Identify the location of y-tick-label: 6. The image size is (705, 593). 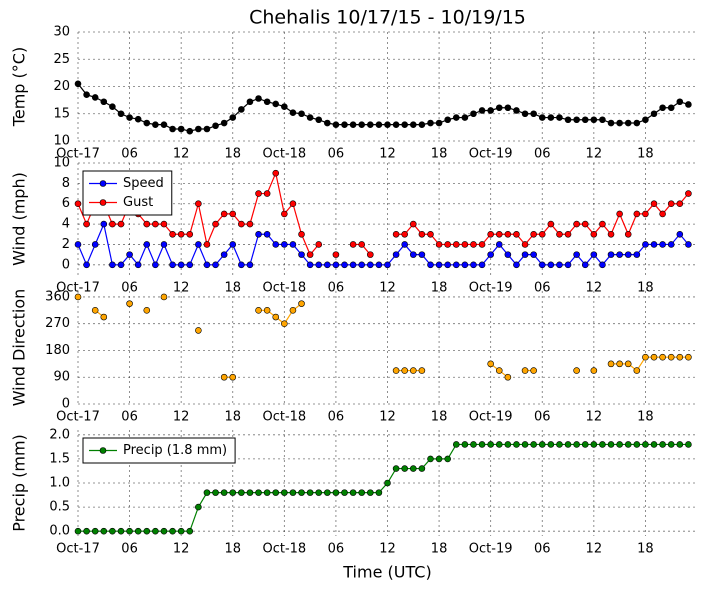
(66, 203).